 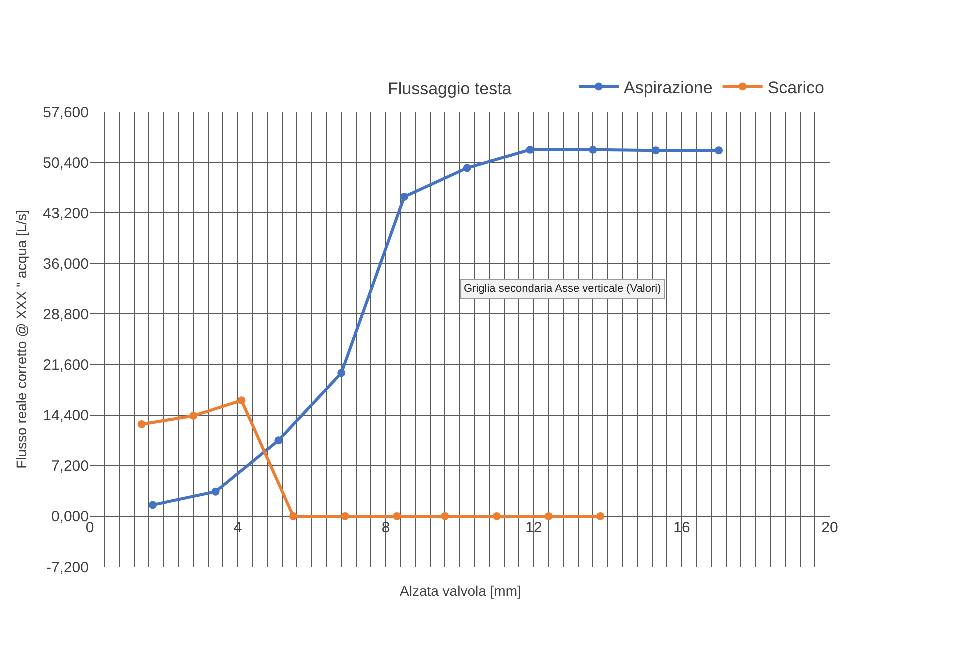 I want to click on y-tick-label: 7,200, so click(x=70, y=467).